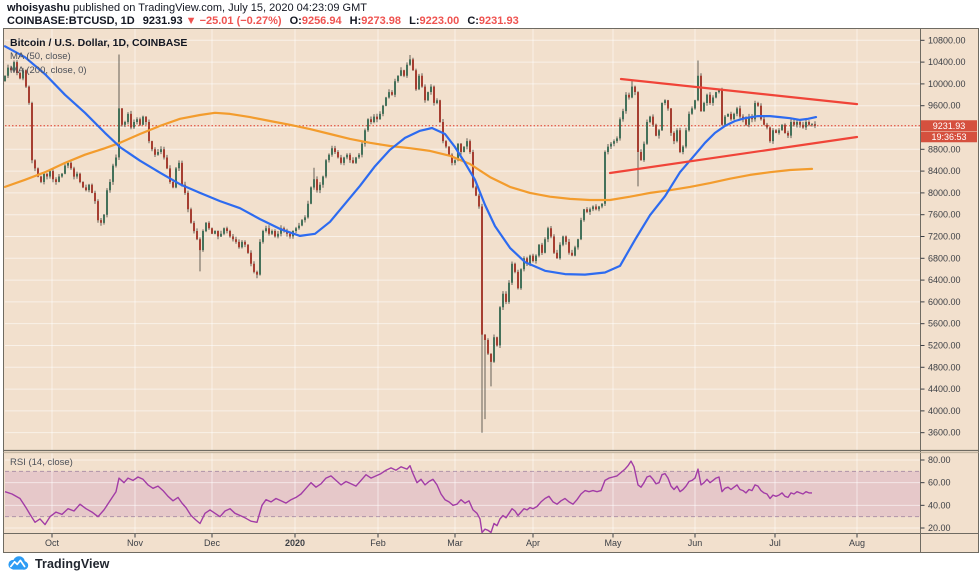 The width and height of the screenshot is (980, 580). Describe the element at coordinates (414, 21) in the screenshot. I see `low-label: L:` at that location.